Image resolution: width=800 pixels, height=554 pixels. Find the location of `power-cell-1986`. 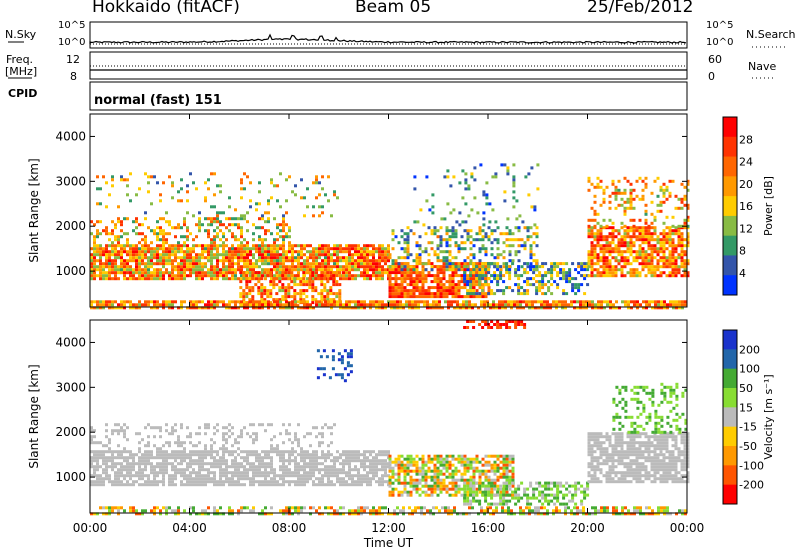

power-cell-1986 is located at coordinates (408, 249).